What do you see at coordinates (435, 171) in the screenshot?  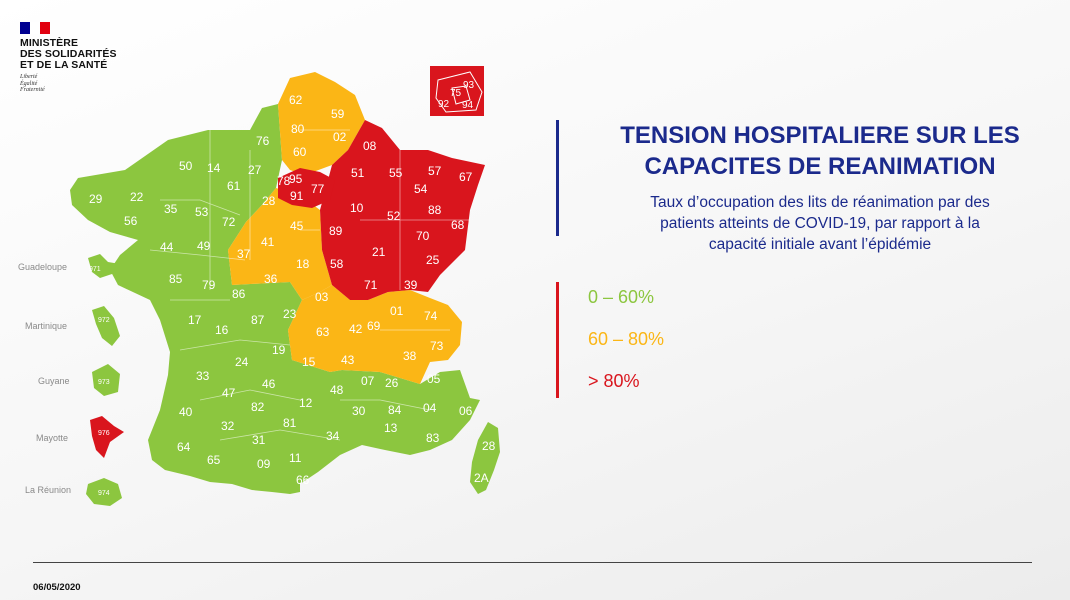 I see `department-label: 57` at bounding box center [435, 171].